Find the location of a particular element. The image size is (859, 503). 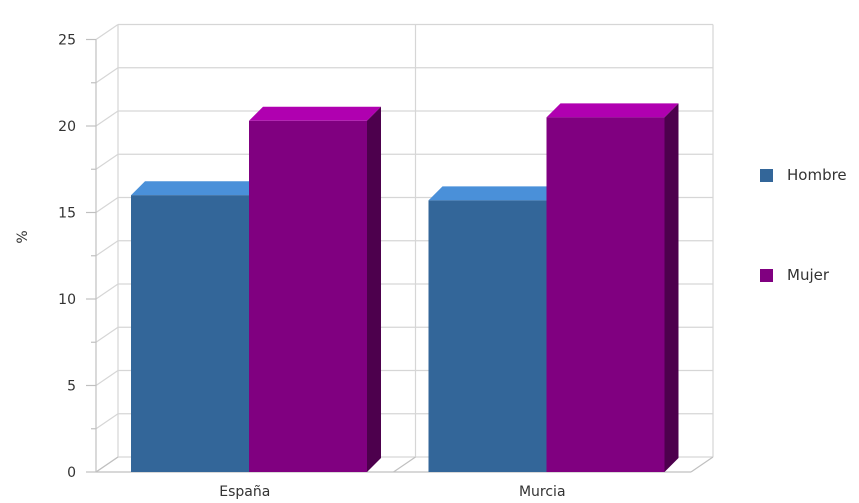

y-tick-label: 0 is located at coordinates (71, 473).